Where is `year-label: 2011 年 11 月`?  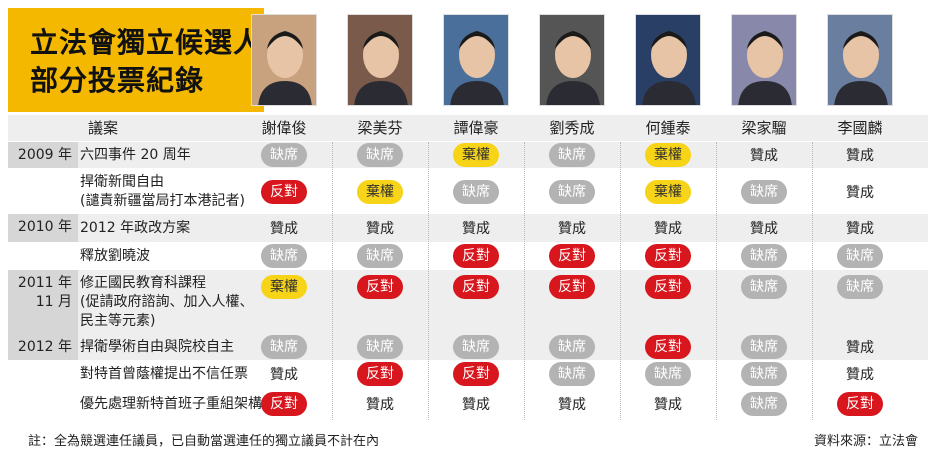
year-label: 2011 年 11 月 is located at coordinates (44, 292).